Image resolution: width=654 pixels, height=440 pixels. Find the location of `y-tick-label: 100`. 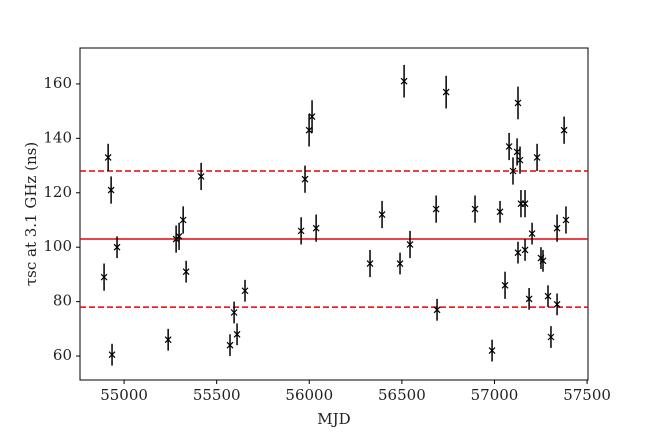

y-tick-label: 100 is located at coordinates (57, 246).